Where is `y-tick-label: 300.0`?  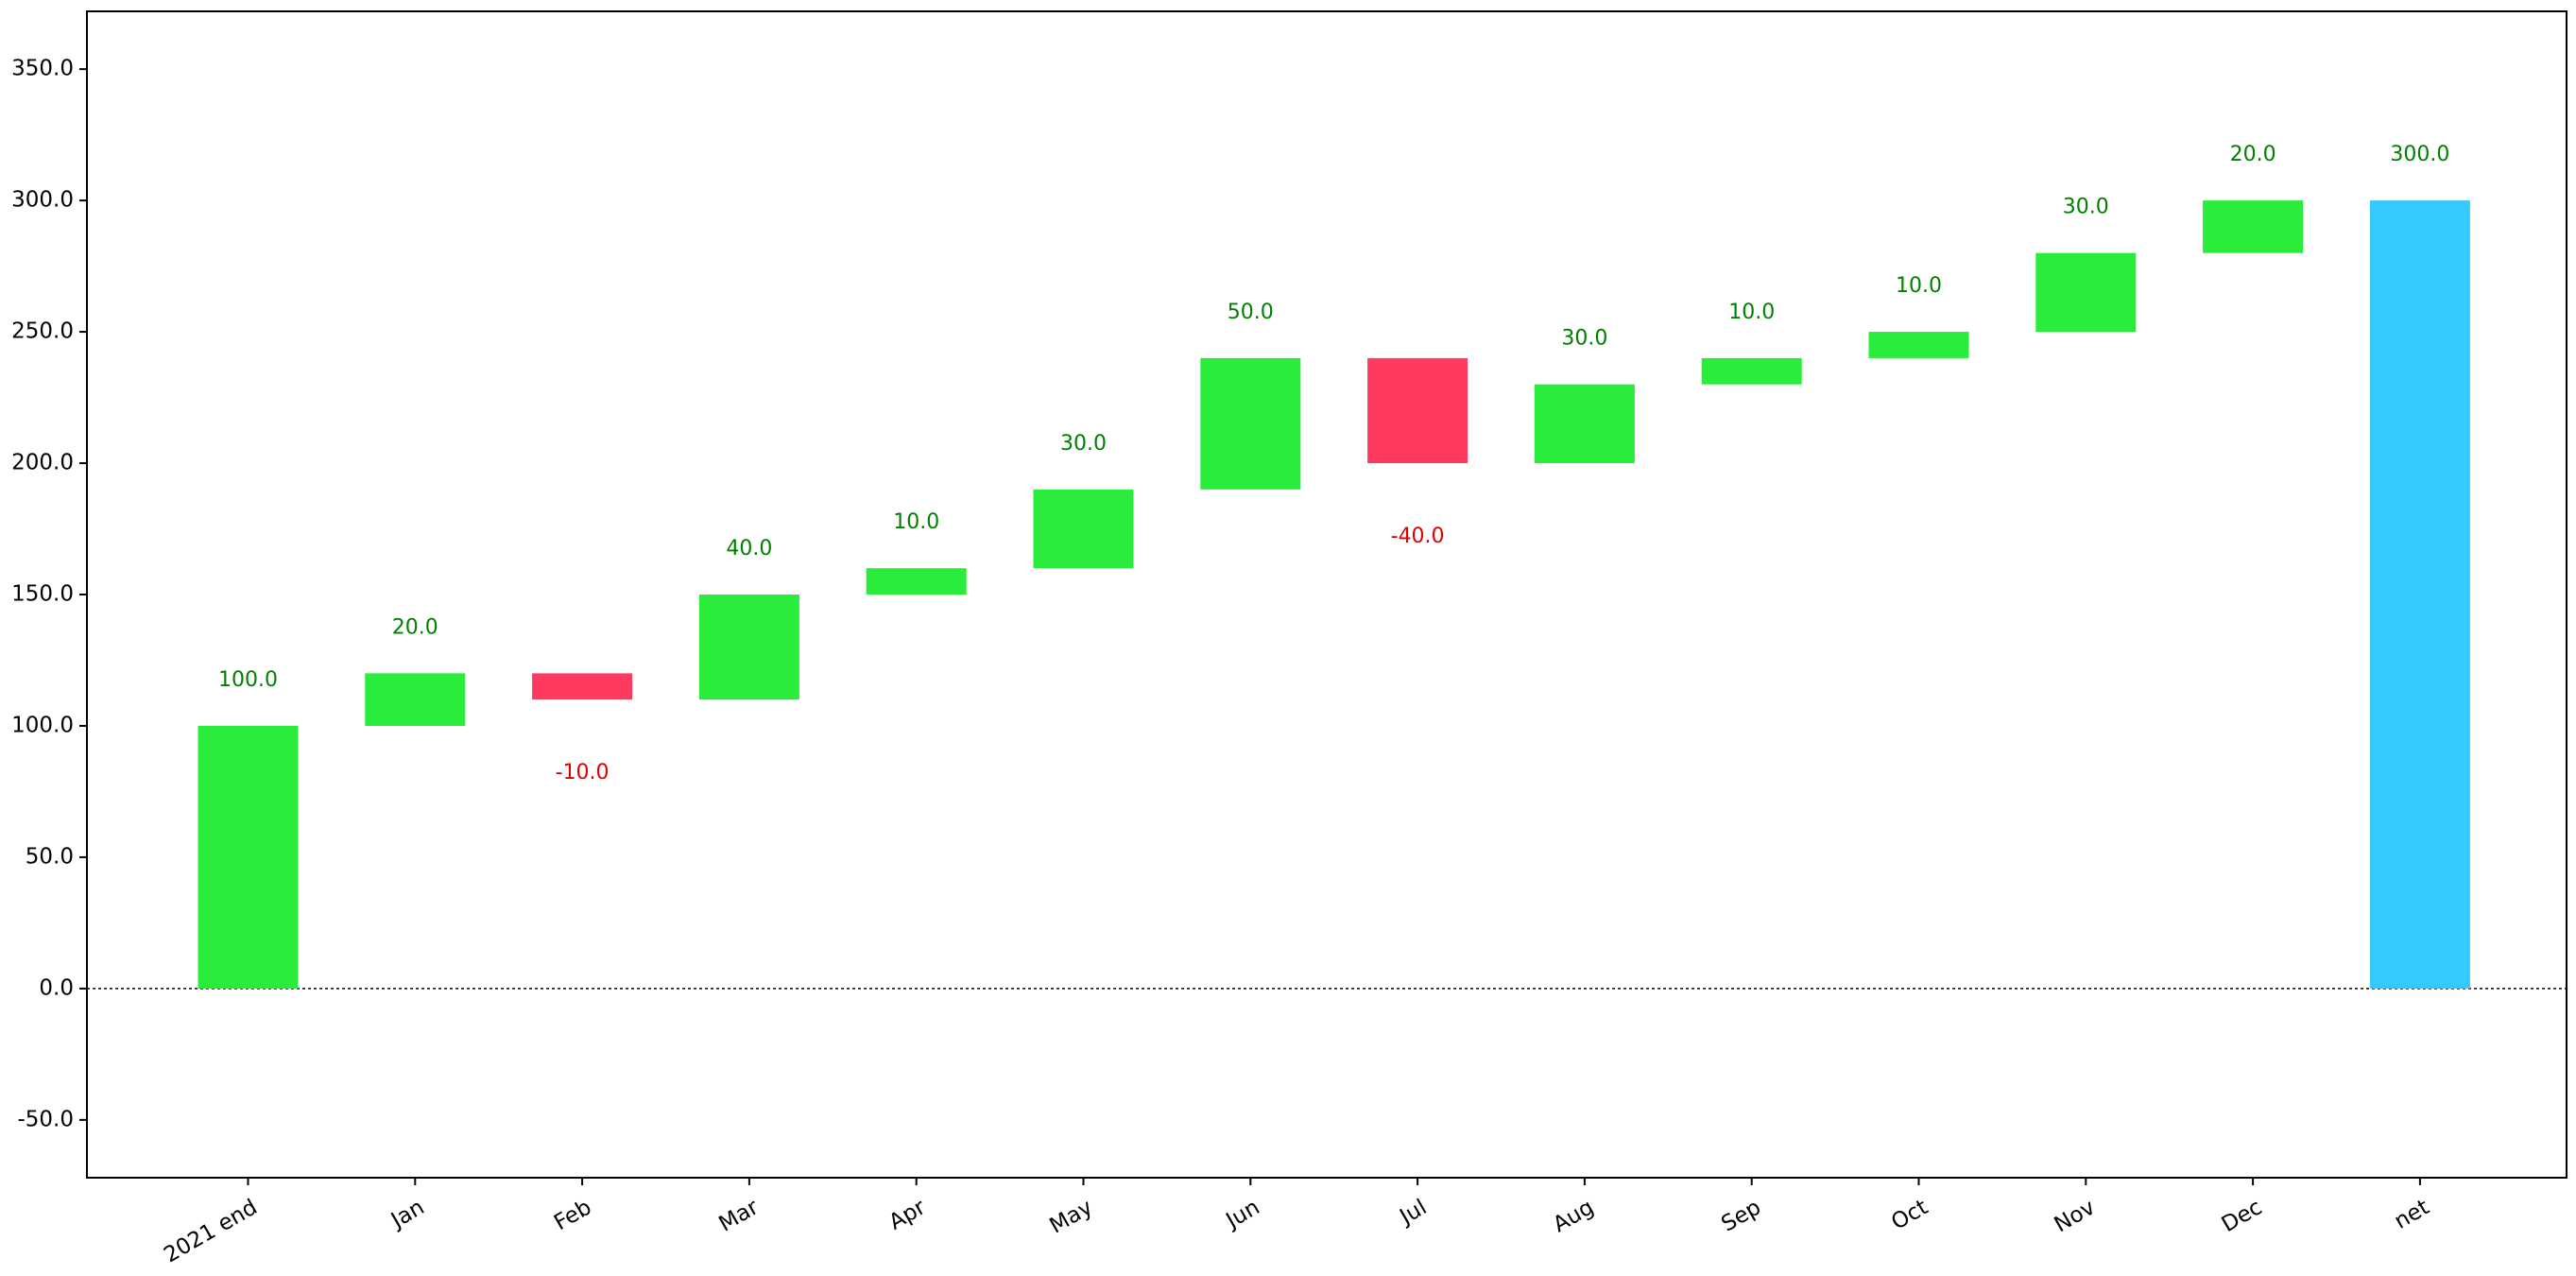
y-tick-label: 300.0 is located at coordinates (42, 201).